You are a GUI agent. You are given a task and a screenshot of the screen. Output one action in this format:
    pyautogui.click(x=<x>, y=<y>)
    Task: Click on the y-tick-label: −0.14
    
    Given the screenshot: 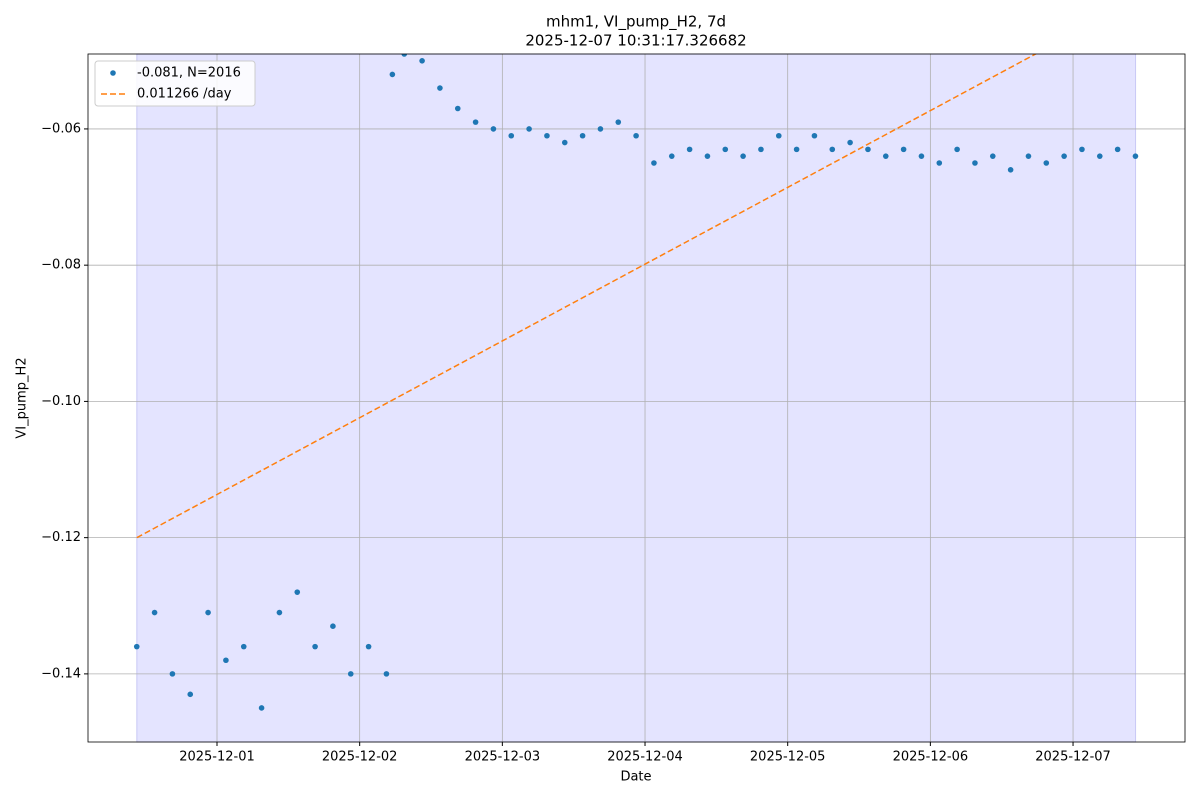 What is the action you would take?
    pyautogui.click(x=61, y=673)
    